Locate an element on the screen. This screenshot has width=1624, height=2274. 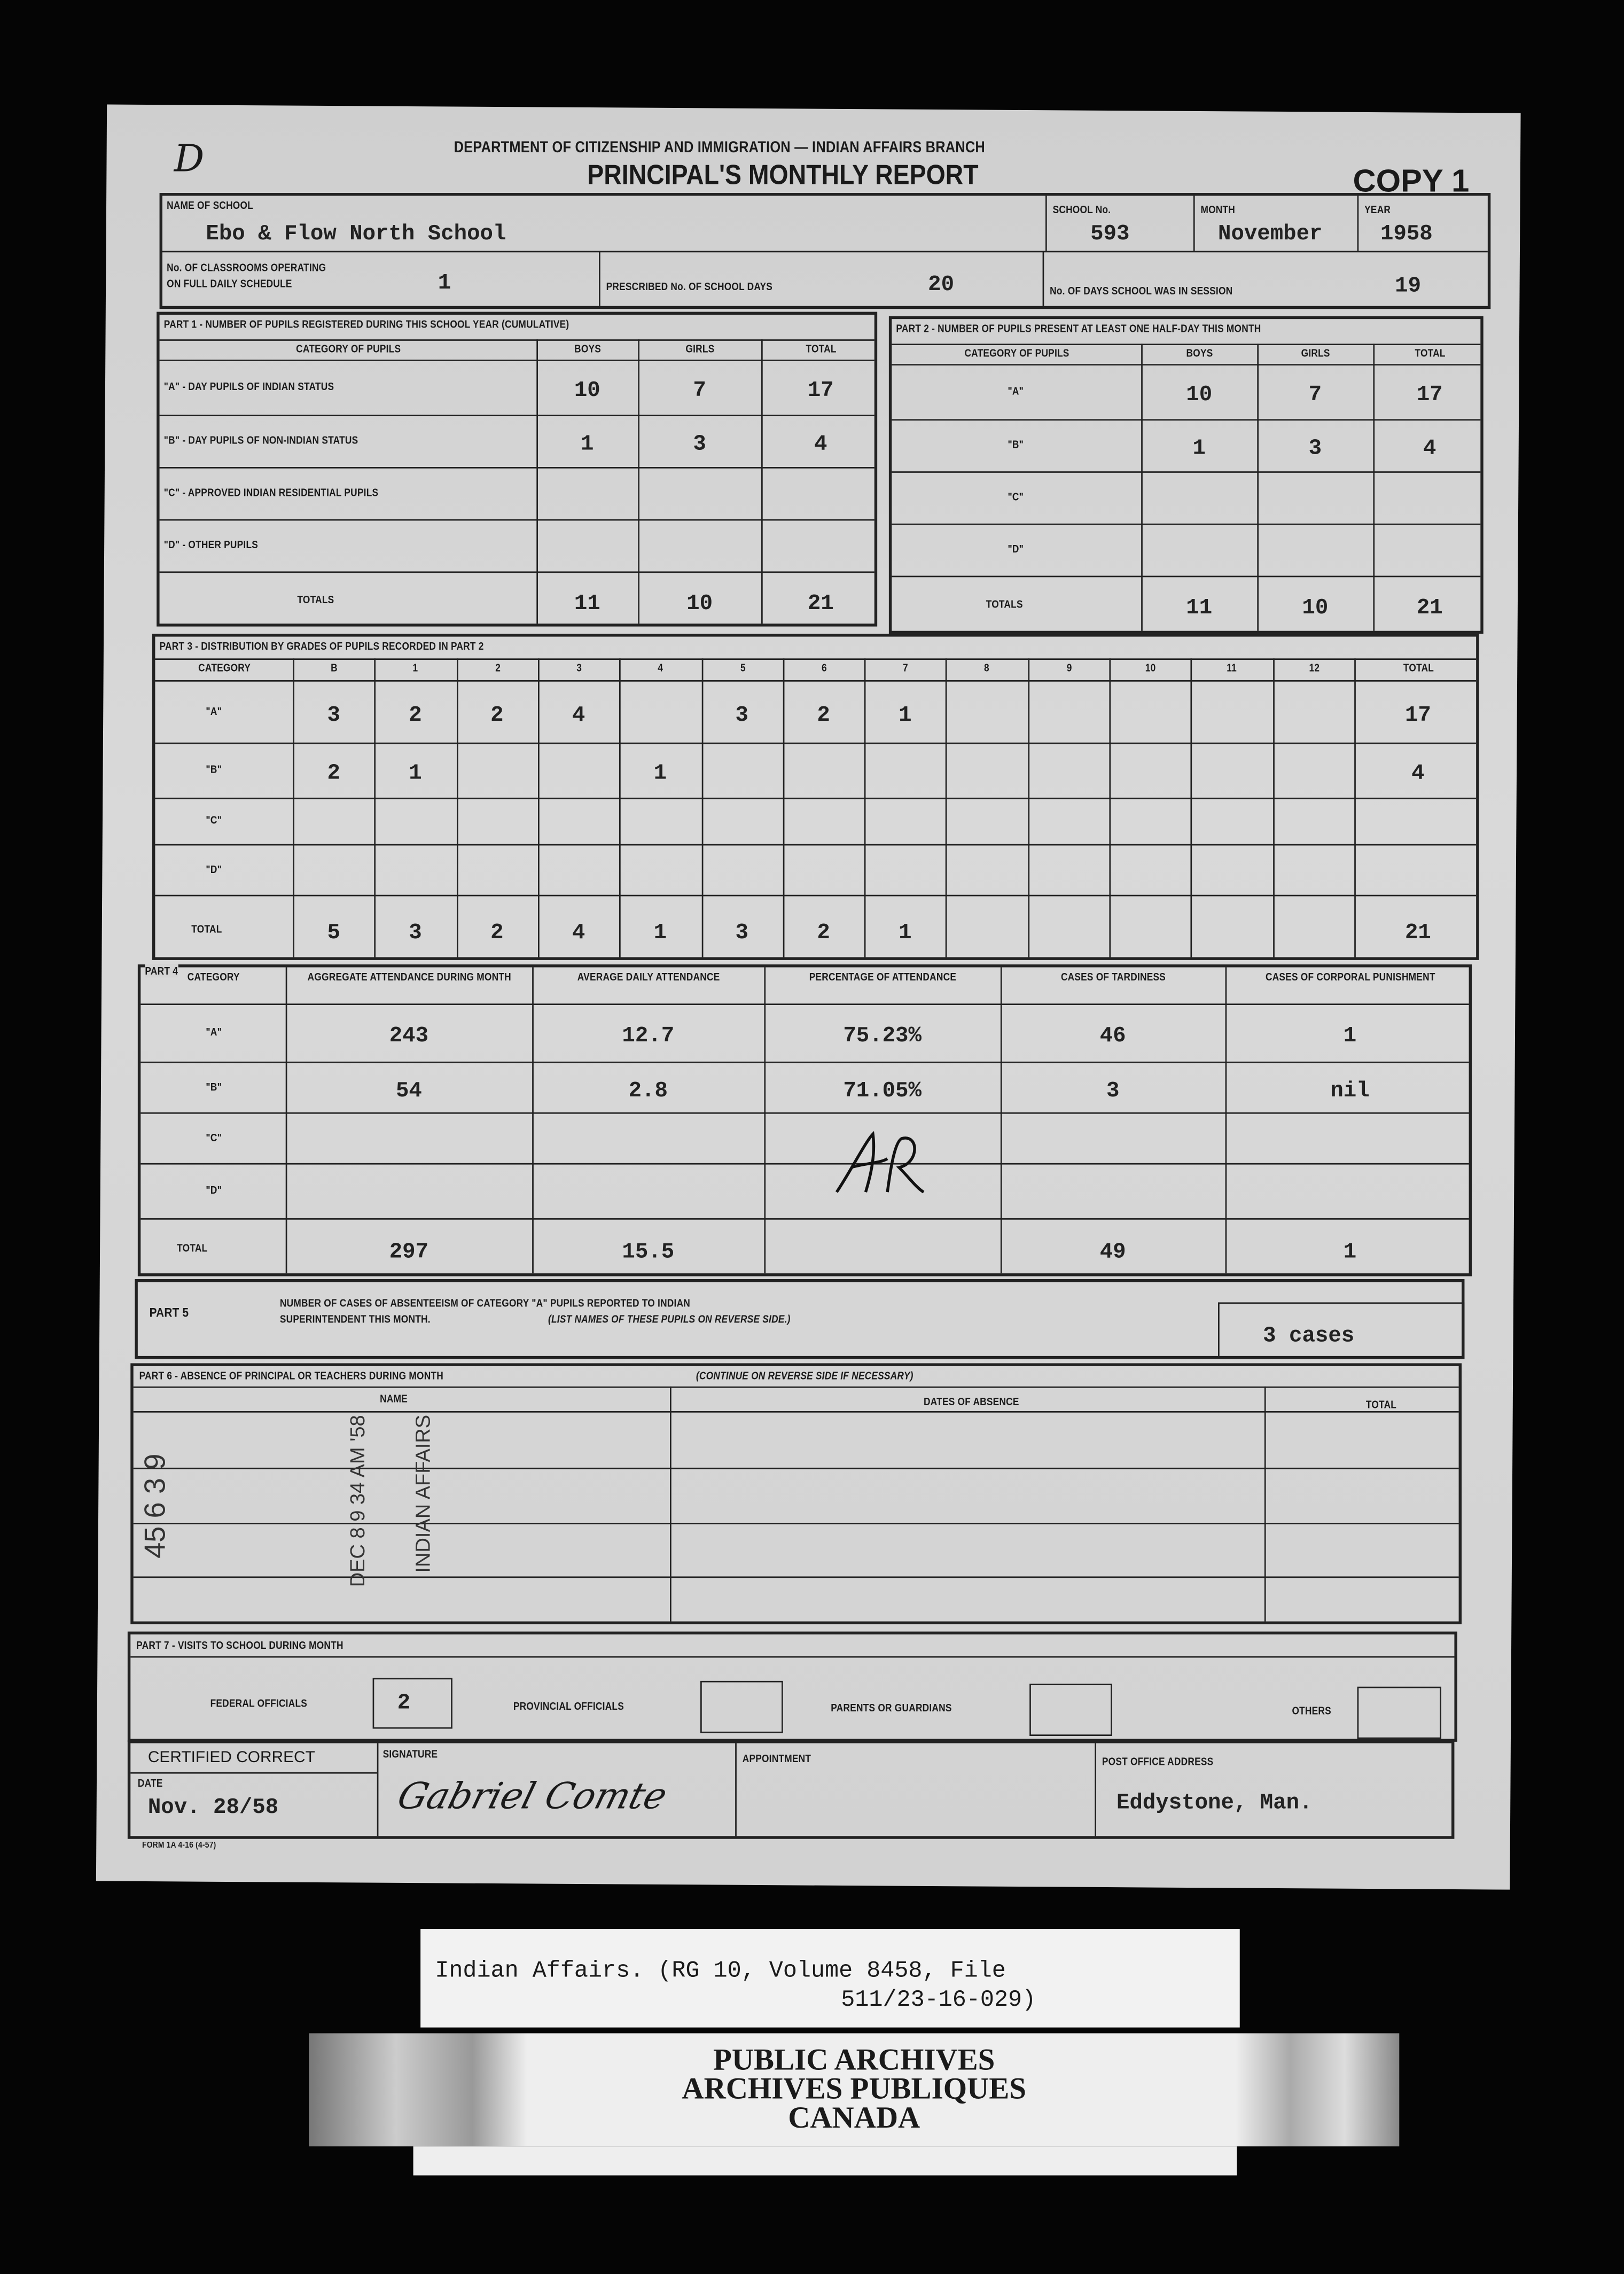
archive-reference-line-2: 511/23-16-029) is located at coordinates (938, 2000).